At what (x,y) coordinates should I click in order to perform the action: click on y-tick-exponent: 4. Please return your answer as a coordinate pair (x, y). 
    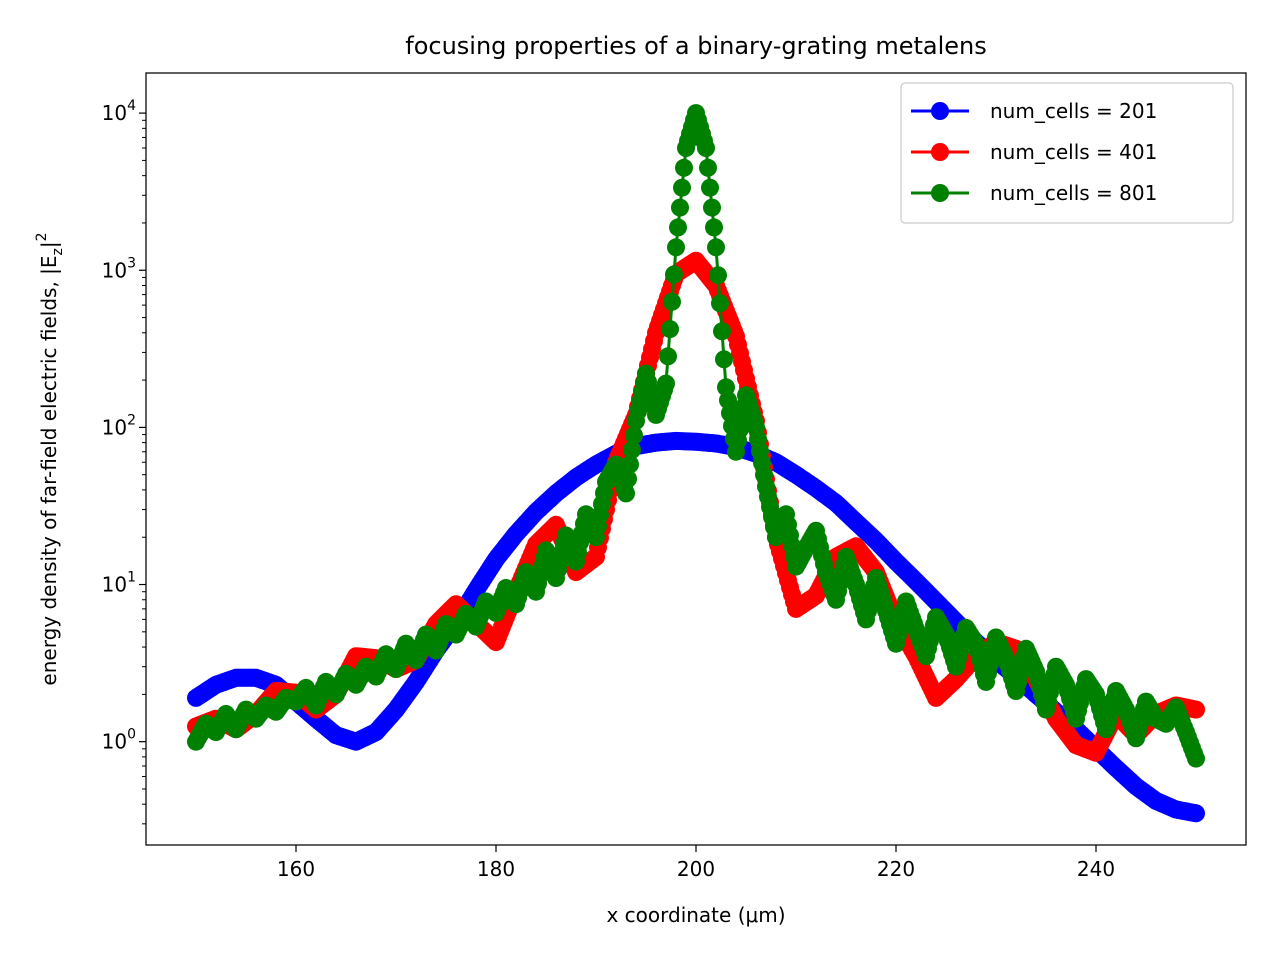
    Looking at the image, I should click on (131, 106).